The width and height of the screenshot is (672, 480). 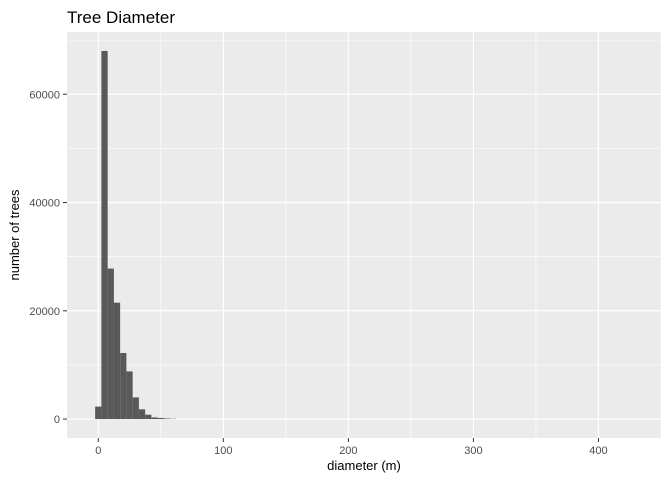 I want to click on y-axis-ticks: 0 20000 40000 60000, so click(x=48, y=257).